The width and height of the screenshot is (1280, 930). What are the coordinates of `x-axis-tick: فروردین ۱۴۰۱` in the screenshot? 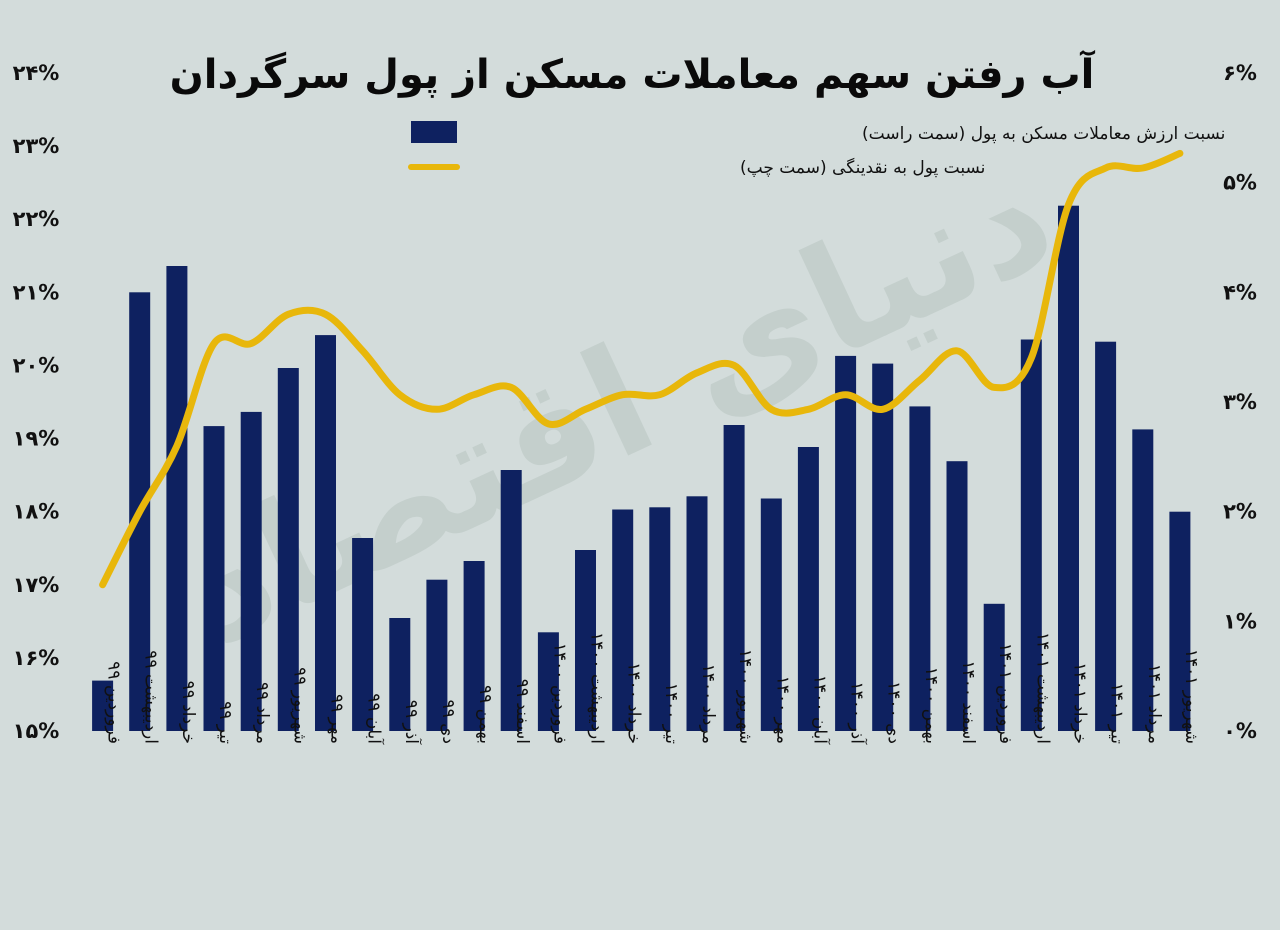 It's located at (1005, 693).